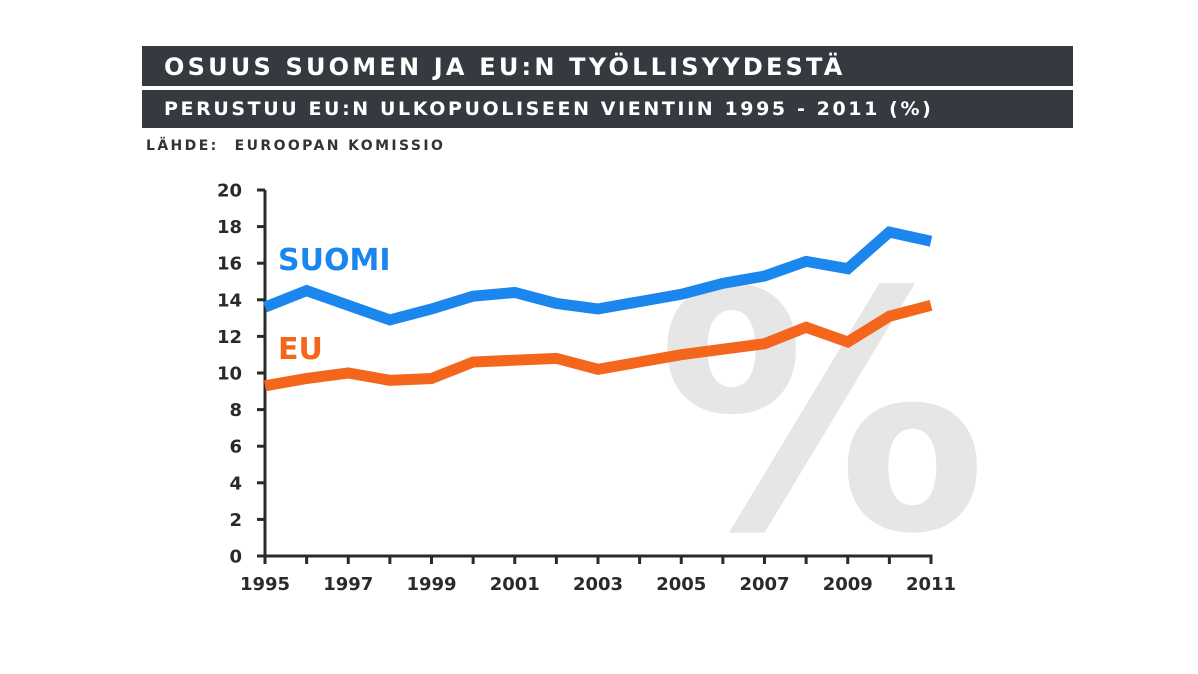 The width and height of the screenshot is (1198, 674). What do you see at coordinates (229, 264) in the screenshot?
I see `y-tick-label: 16` at bounding box center [229, 264].